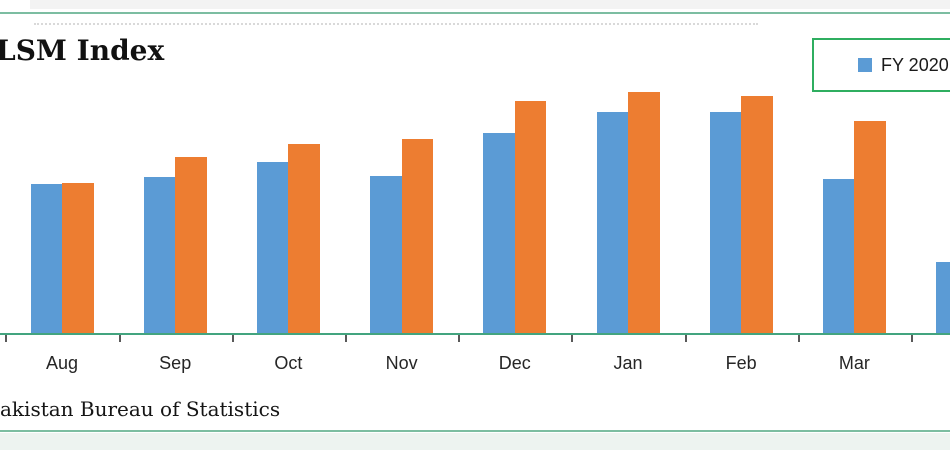 Image resolution: width=950 pixels, height=450 pixels. What do you see at coordinates (140, 409) in the screenshot?
I see `source-note: akistan Bureau of Statistics` at bounding box center [140, 409].